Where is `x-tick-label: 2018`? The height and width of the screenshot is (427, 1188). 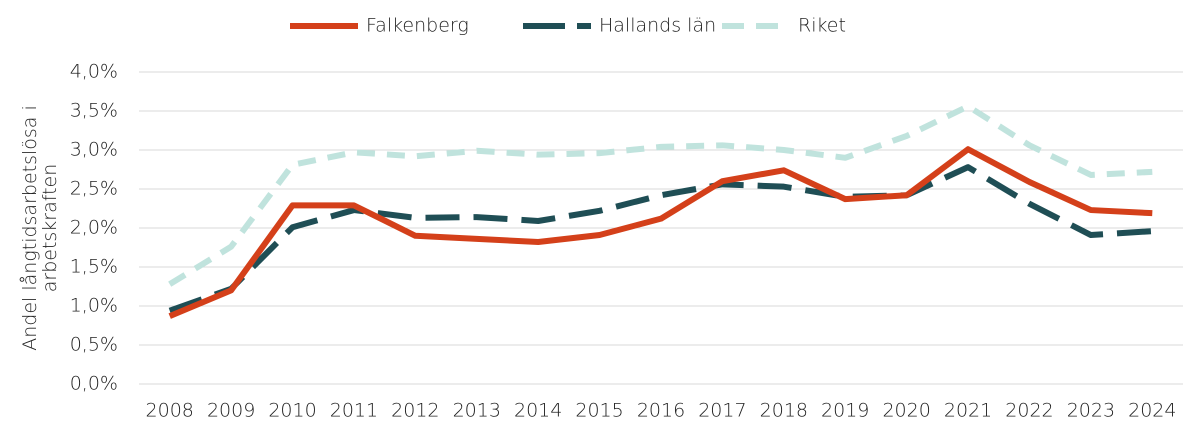
x-tick-label: 2018 is located at coordinates (784, 411).